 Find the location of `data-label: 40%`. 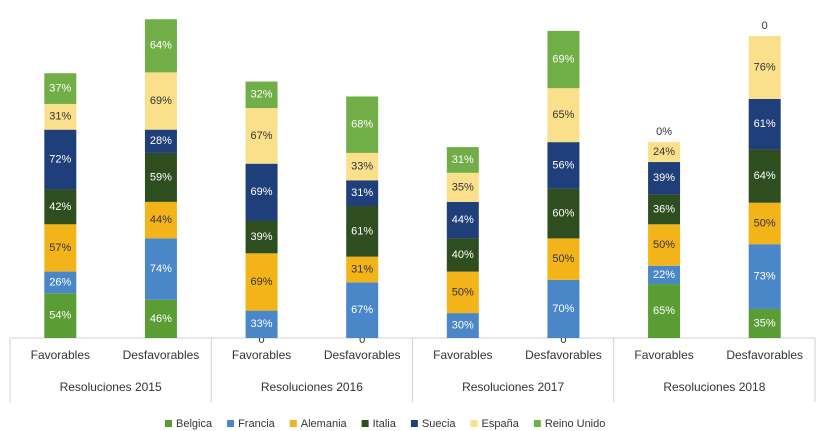

data-label: 40% is located at coordinates (463, 255).